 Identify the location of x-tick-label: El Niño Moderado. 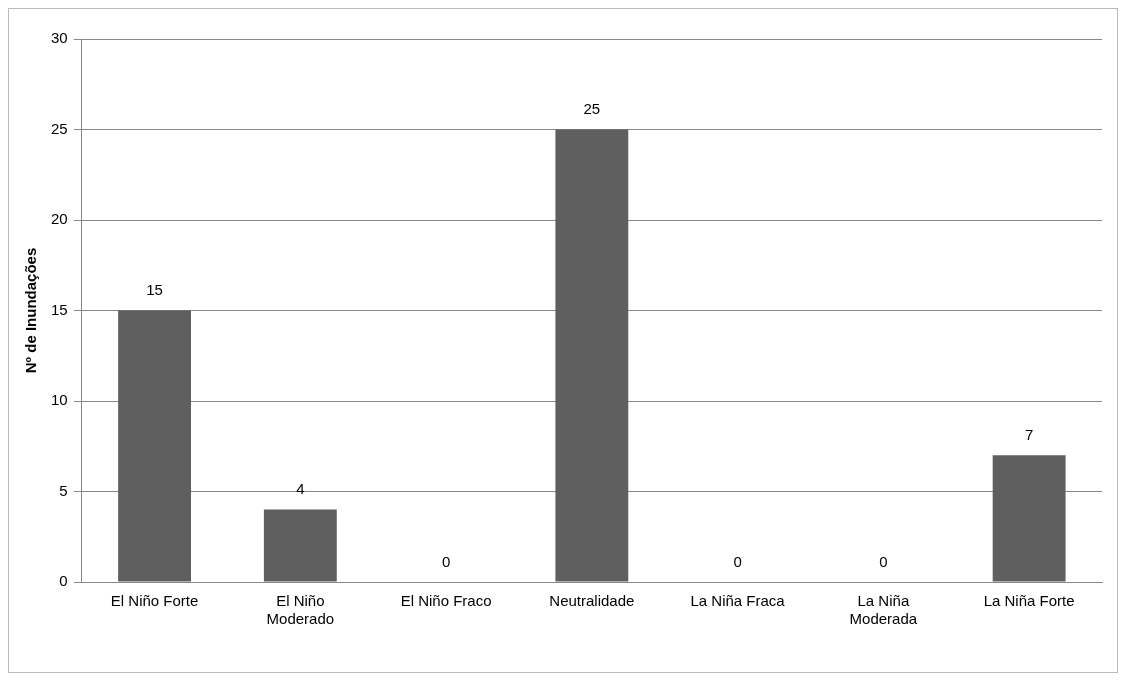
(300, 610).